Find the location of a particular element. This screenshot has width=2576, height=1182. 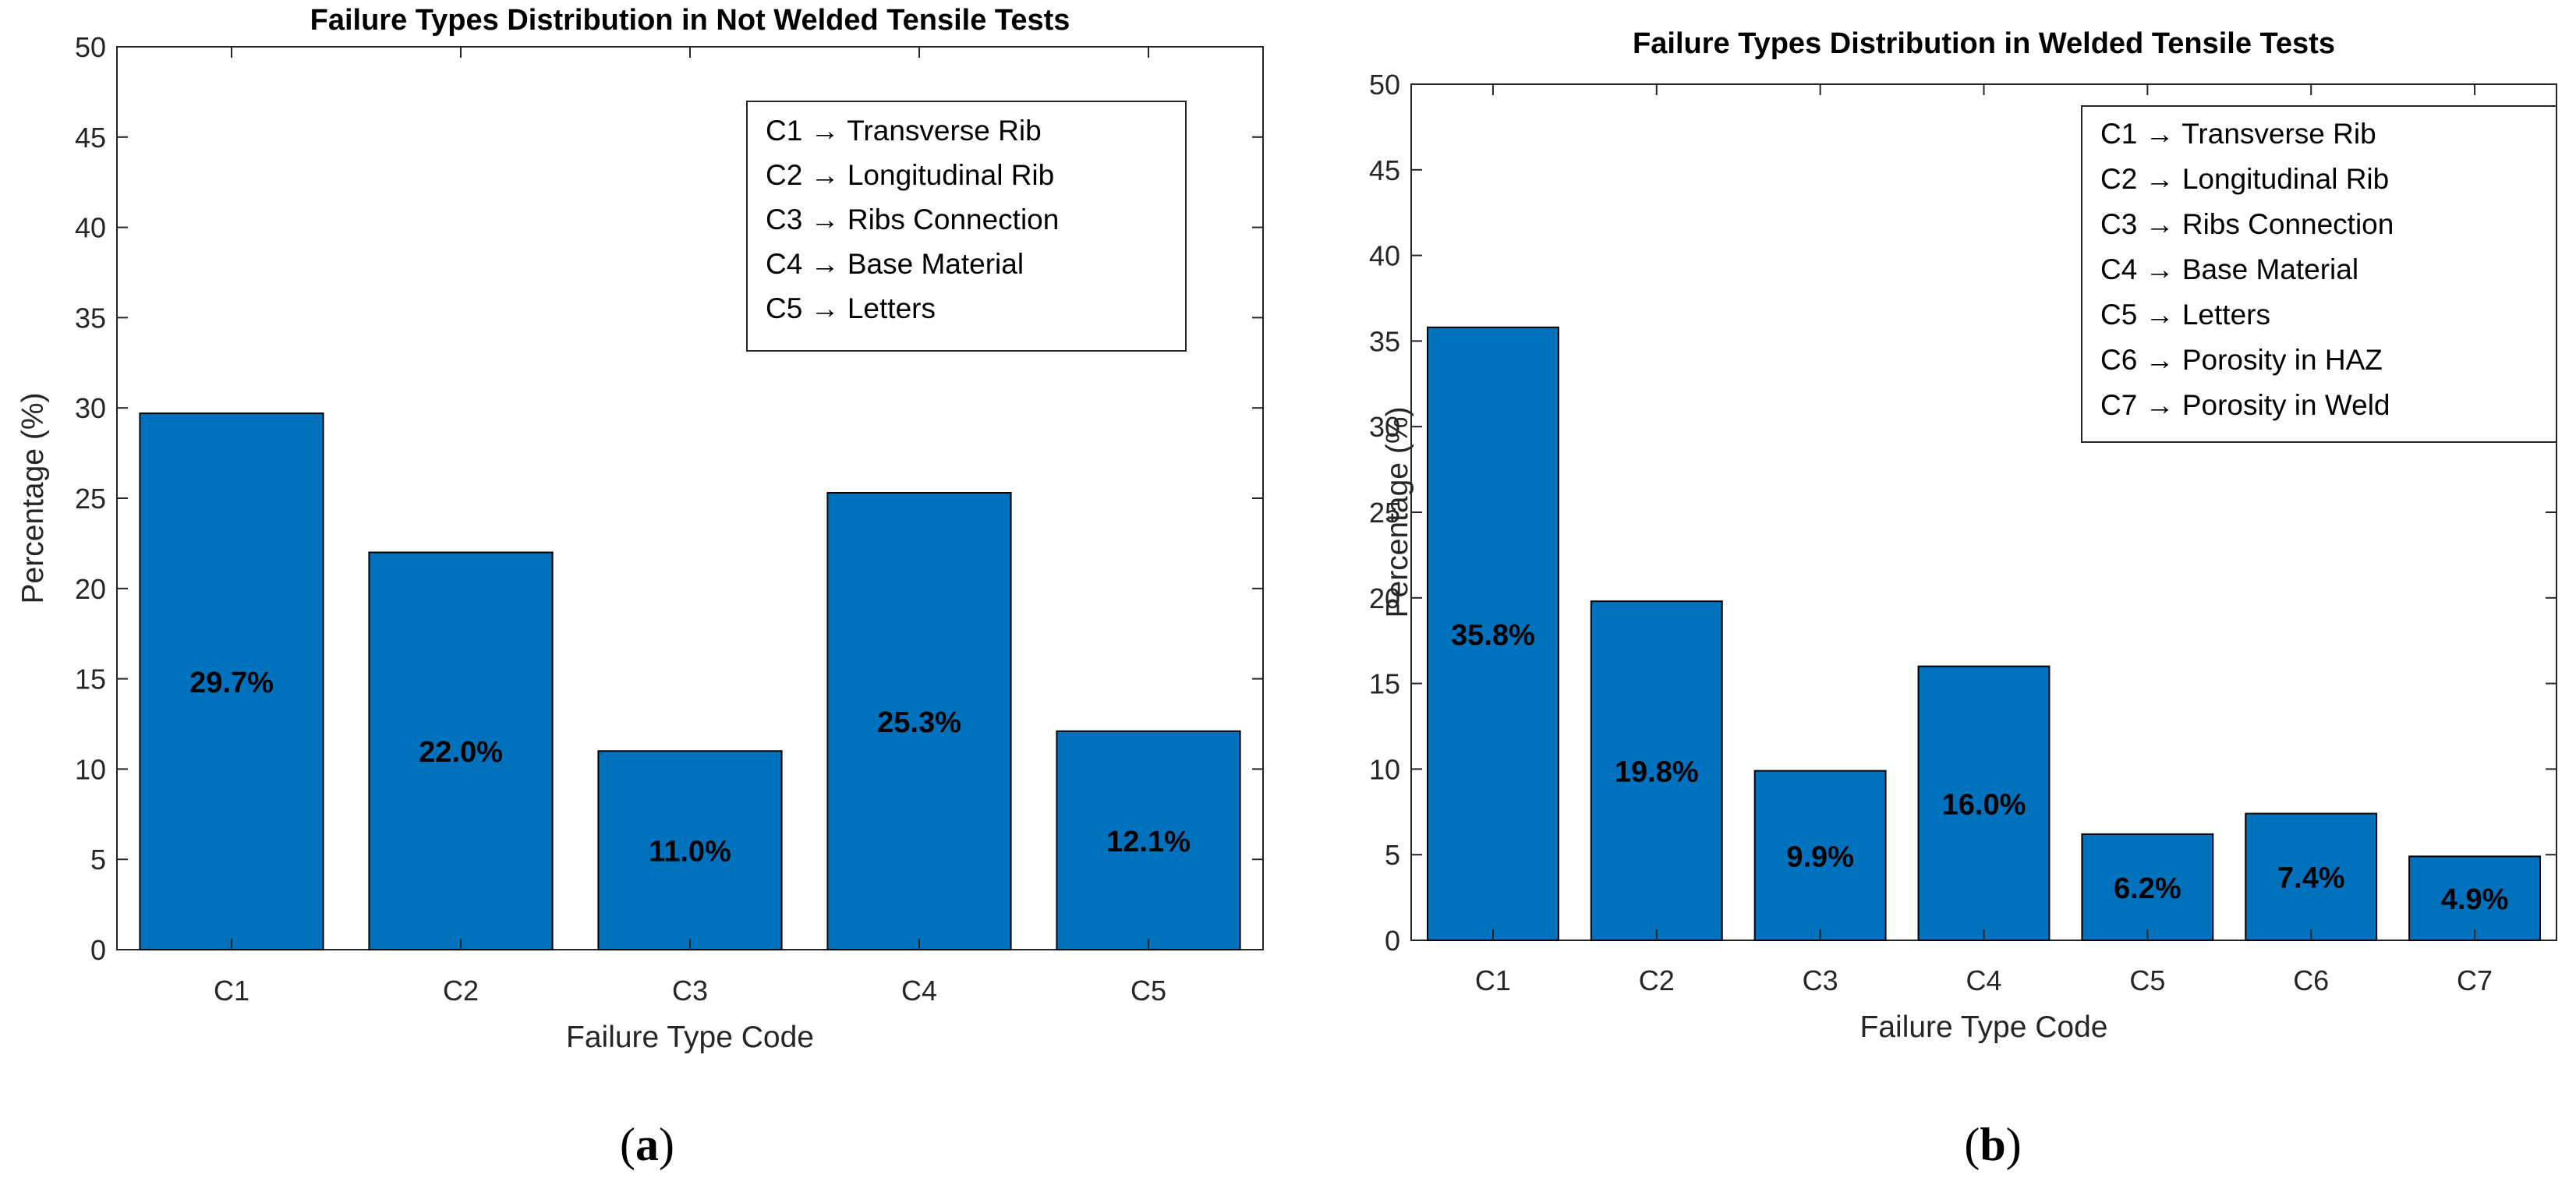

x-tick-label-c7: C7 is located at coordinates (2475, 980).